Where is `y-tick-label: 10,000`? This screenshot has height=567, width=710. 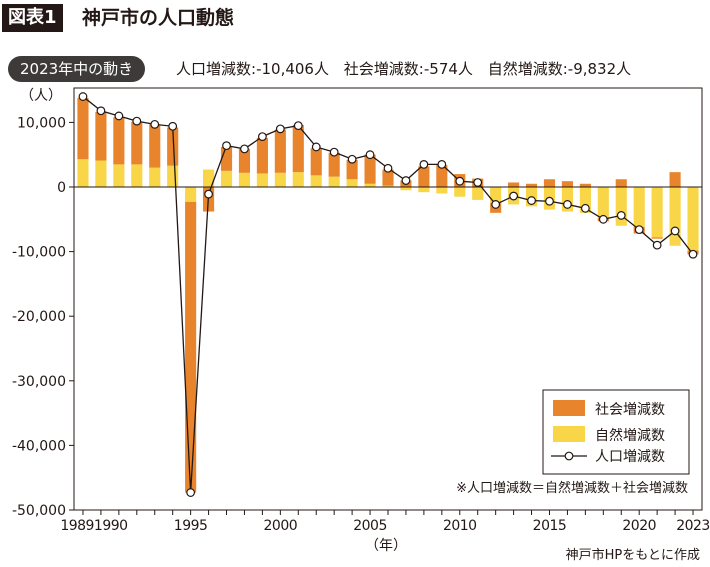
y-tick-label: 10,000 is located at coordinates (41, 123).